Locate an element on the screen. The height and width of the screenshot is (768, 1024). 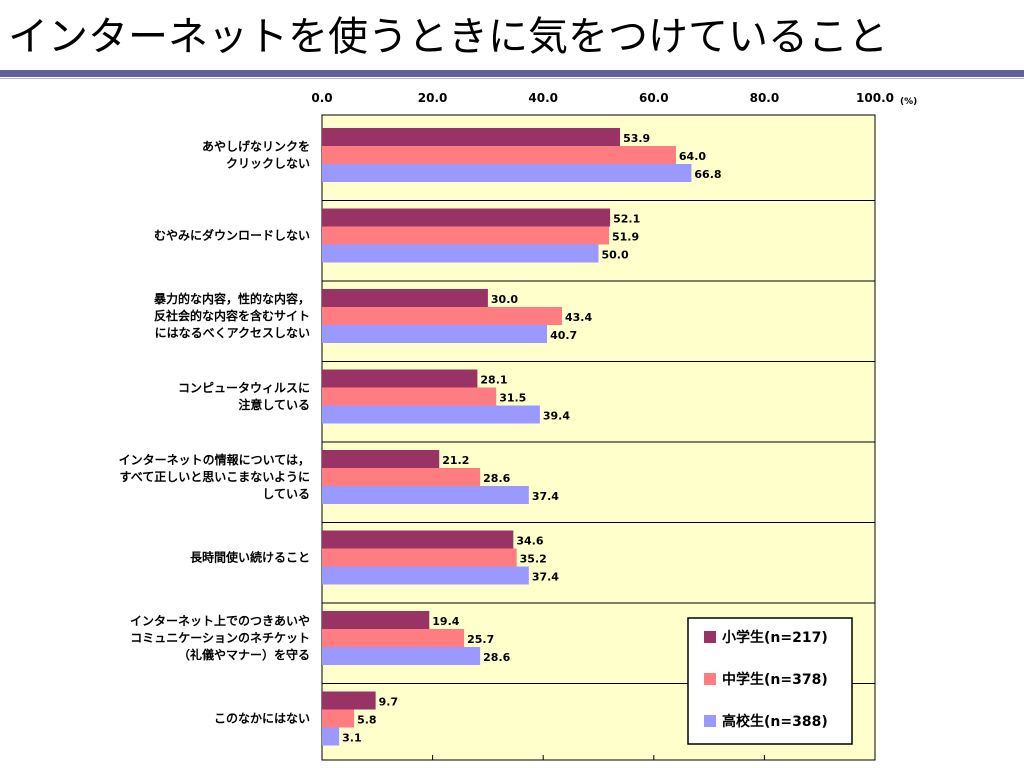
category-label: インターネット上でのつきあいや is located at coordinates (220, 620).